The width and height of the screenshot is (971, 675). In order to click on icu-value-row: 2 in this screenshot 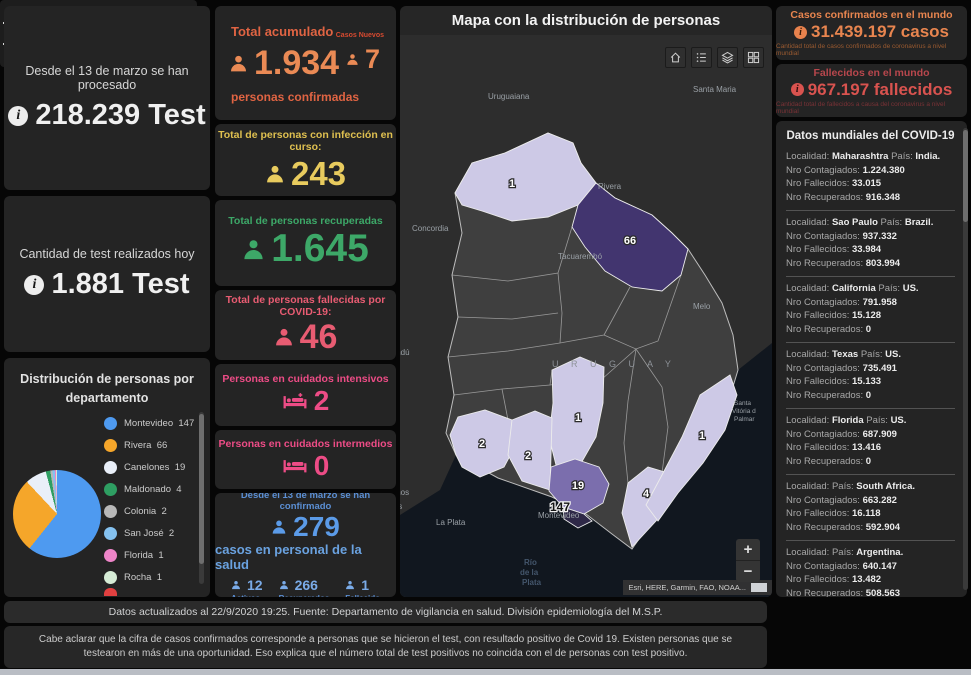, I will do `click(306, 401)`.